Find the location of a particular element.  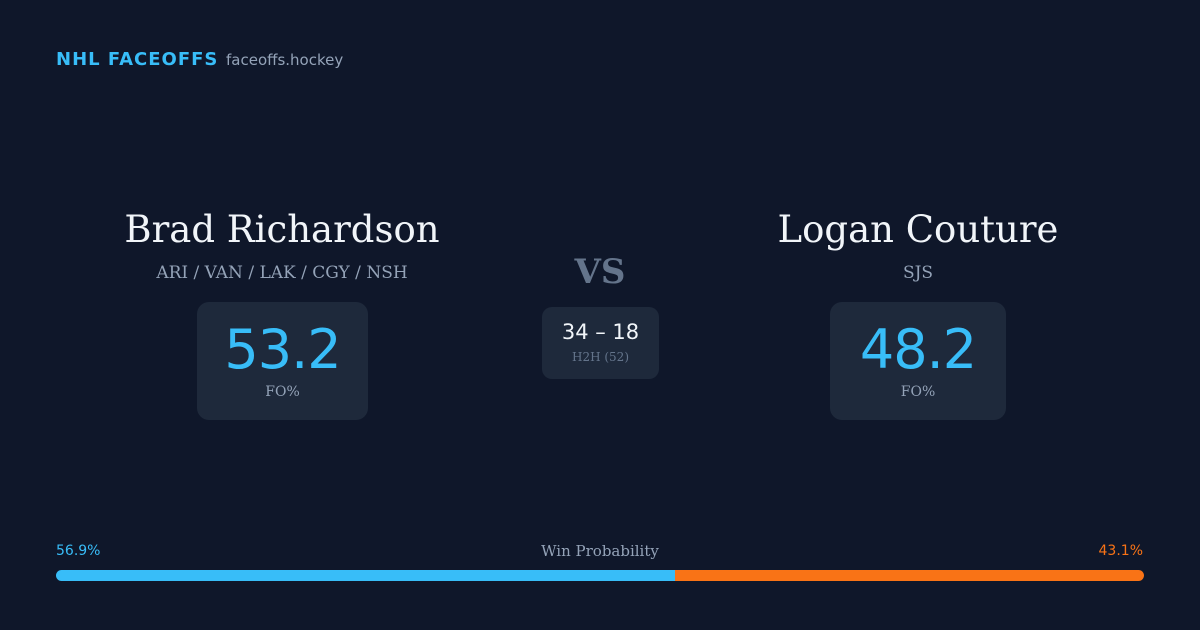

fo-pct: 53.2 is located at coordinates (282, 349).